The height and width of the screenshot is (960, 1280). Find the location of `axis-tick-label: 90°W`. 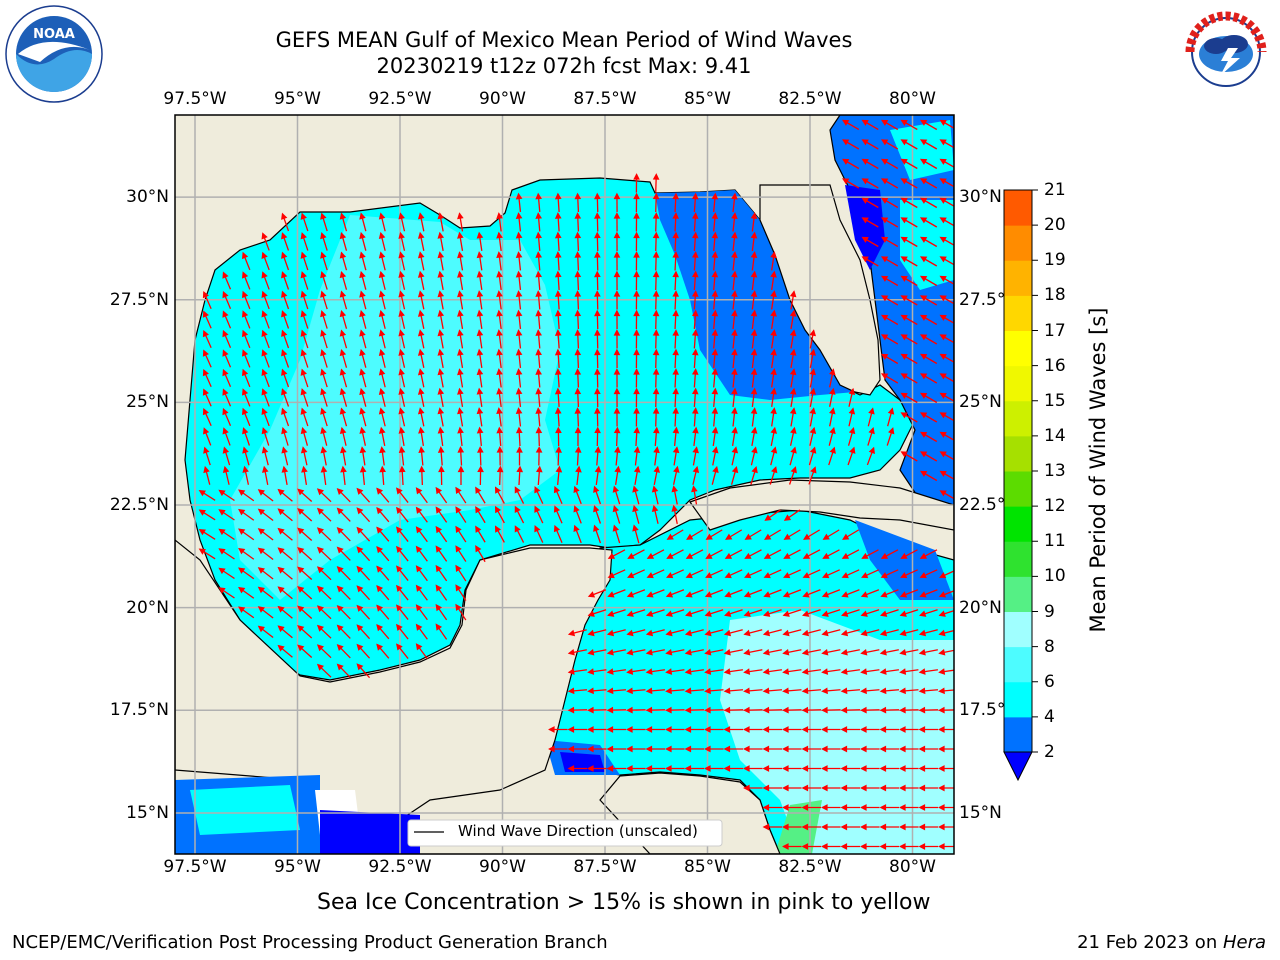

axis-tick-label: 90°W is located at coordinates (502, 867).